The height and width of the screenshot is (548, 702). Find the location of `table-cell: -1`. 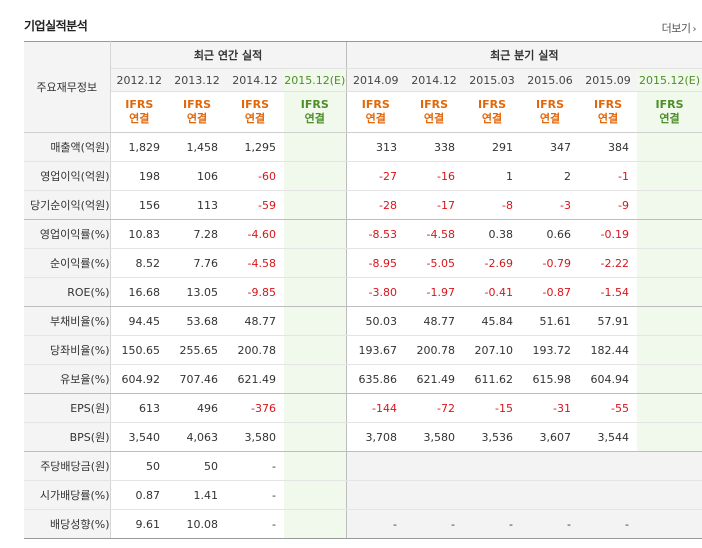

table-cell: -1 is located at coordinates (608, 176).